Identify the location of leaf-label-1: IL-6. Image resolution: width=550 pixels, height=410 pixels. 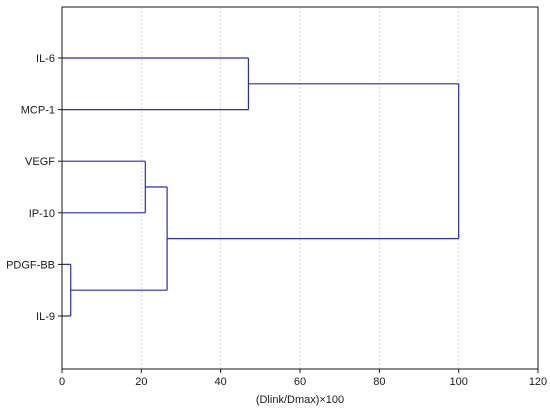
(45, 59).